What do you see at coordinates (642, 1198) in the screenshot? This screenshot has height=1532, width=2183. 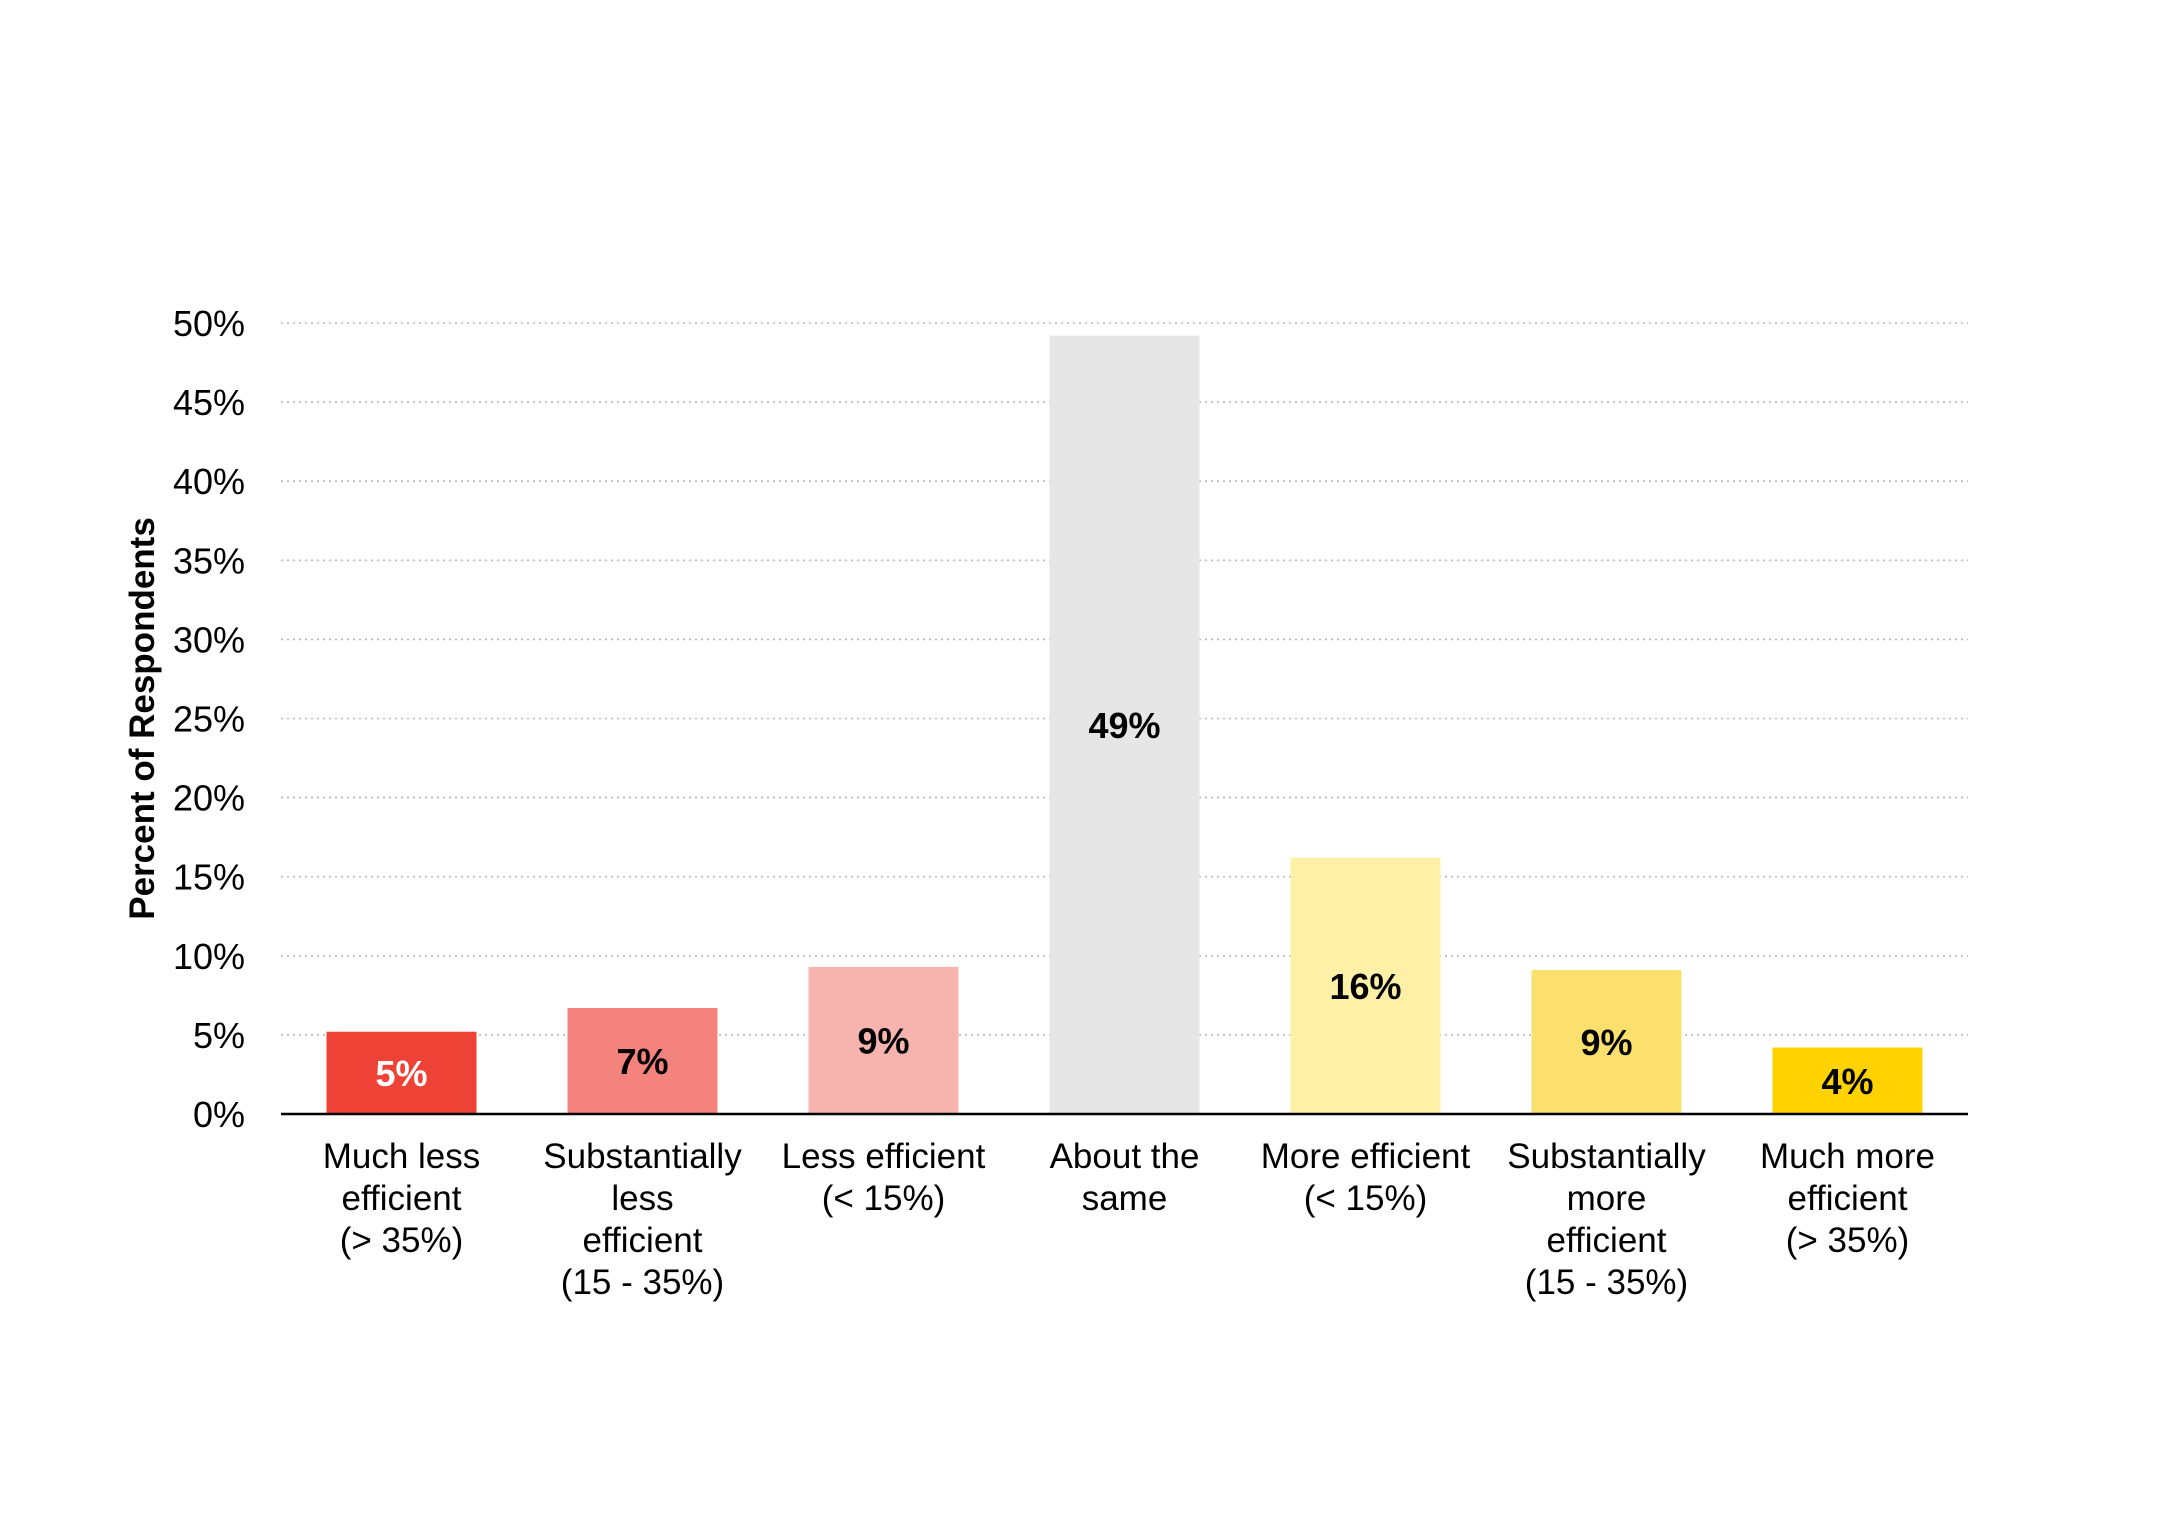 I see `x-category-label-line: less` at bounding box center [642, 1198].